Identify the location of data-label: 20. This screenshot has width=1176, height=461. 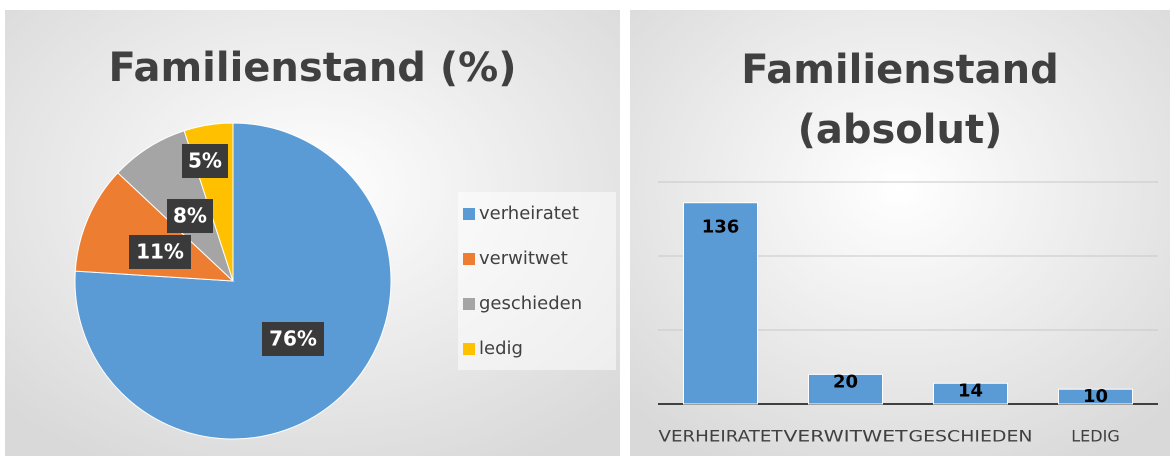
(845, 381).